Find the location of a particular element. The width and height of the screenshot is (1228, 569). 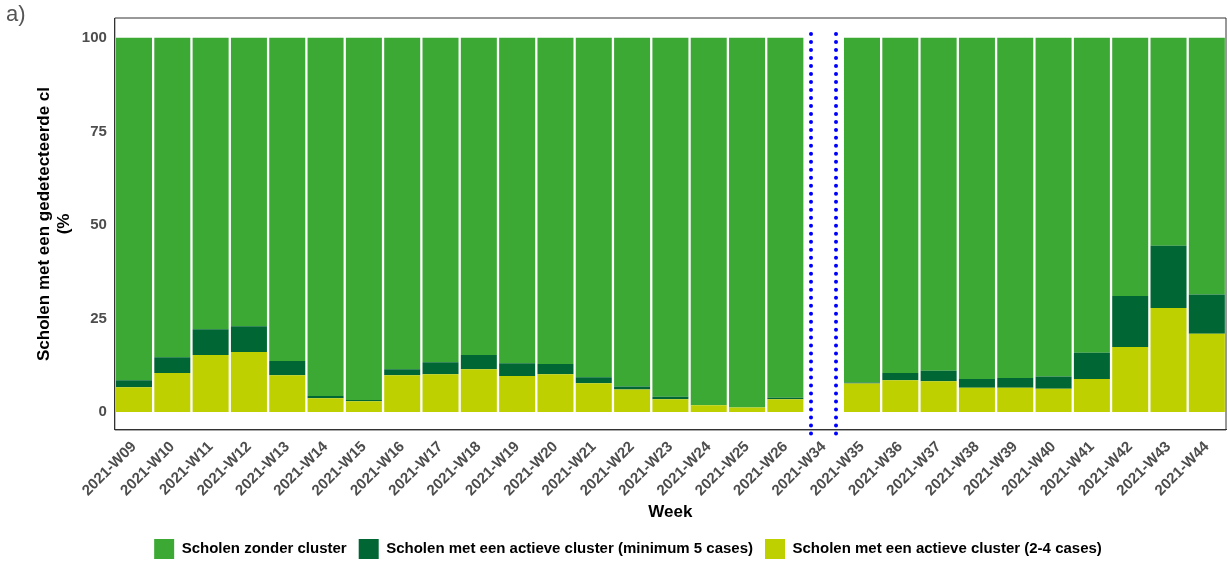

x-axis-title: Week is located at coordinates (671, 512).